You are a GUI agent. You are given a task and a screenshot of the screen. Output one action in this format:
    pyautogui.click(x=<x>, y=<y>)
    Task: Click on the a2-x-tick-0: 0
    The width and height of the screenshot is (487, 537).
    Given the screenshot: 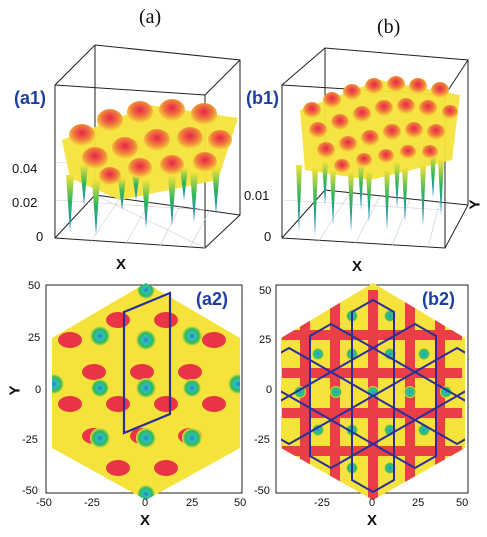 What is the action you would take?
    pyautogui.click(x=145, y=503)
    